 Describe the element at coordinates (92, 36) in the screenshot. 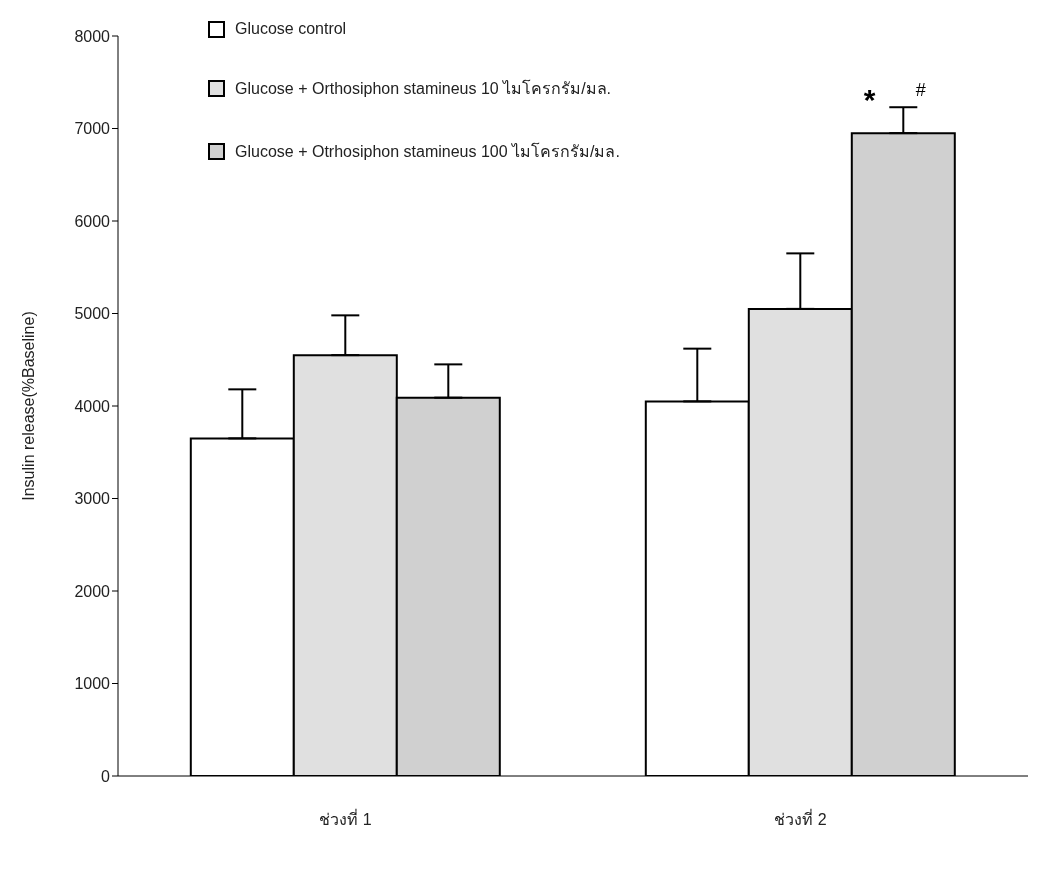

I see `y-tick-label: 8000` at that location.